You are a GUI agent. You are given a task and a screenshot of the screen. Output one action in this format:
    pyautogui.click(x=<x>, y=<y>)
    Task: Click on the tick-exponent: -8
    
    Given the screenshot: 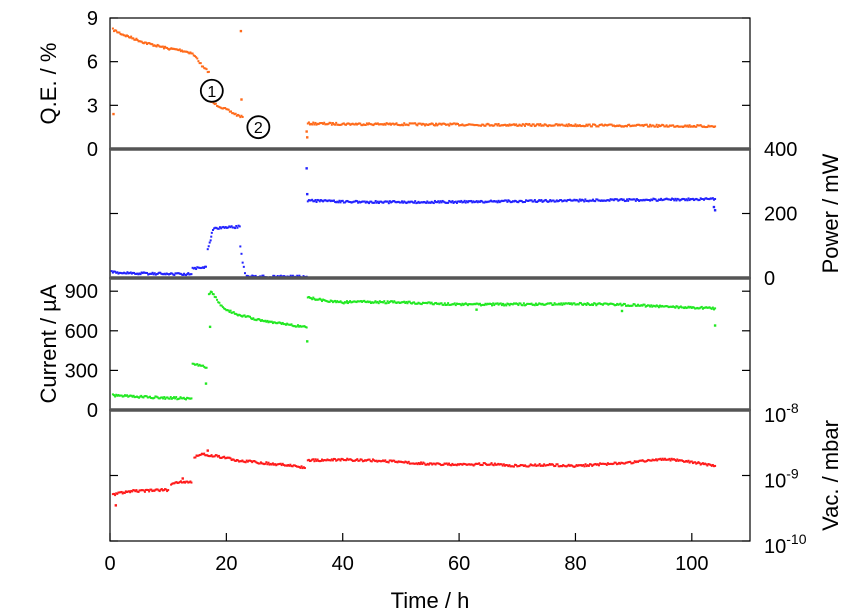 What is the action you would take?
    pyautogui.click(x=792, y=408)
    